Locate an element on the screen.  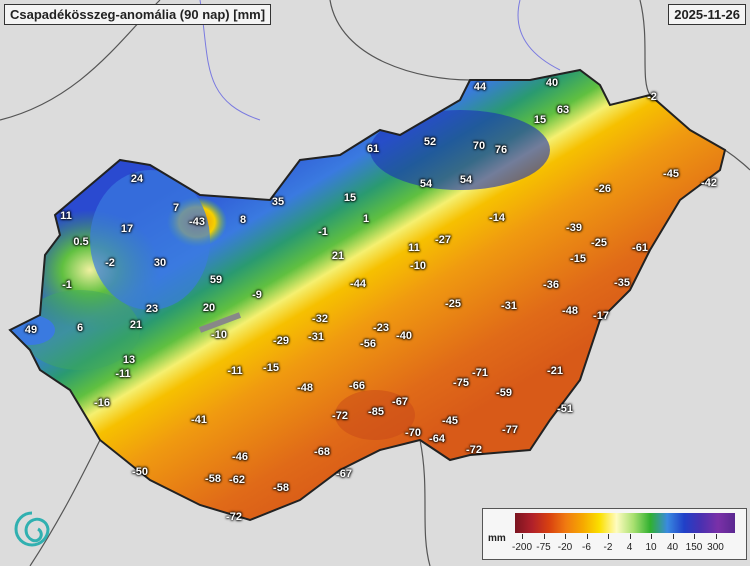
value-label: -56 is located at coordinates (368, 344).